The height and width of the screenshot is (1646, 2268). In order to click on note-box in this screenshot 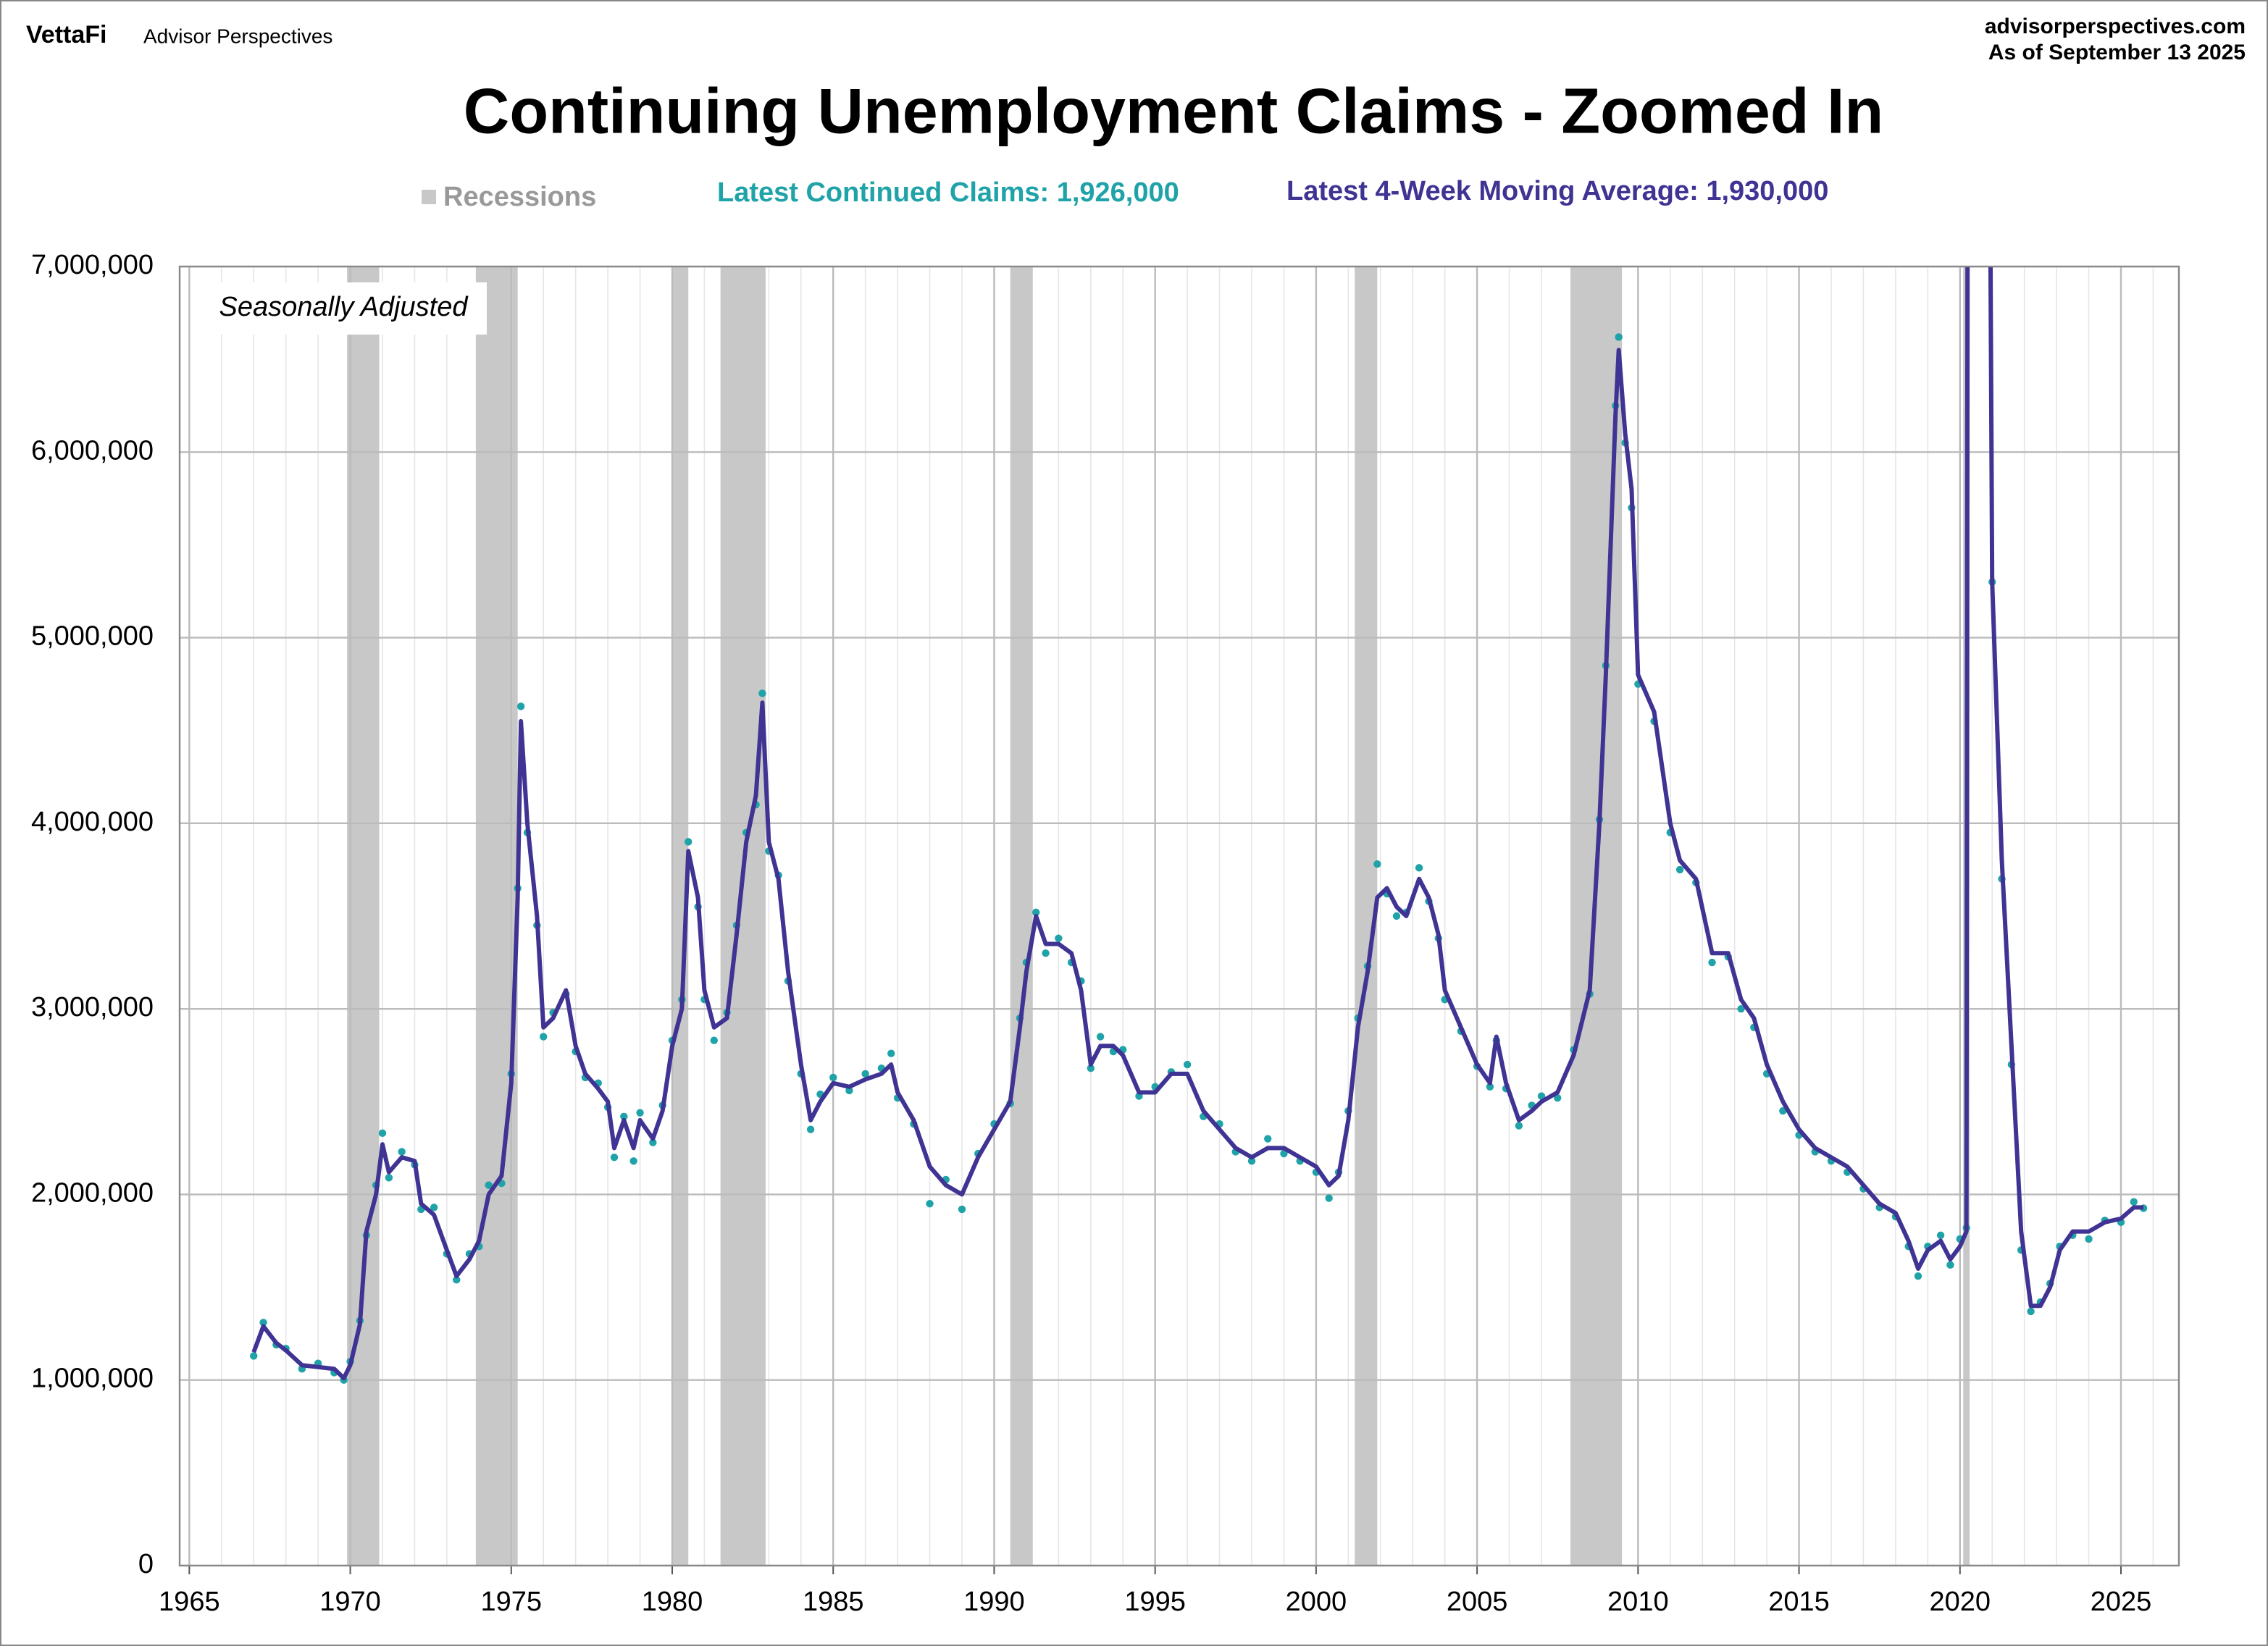, I will do `click(344, 308)`.